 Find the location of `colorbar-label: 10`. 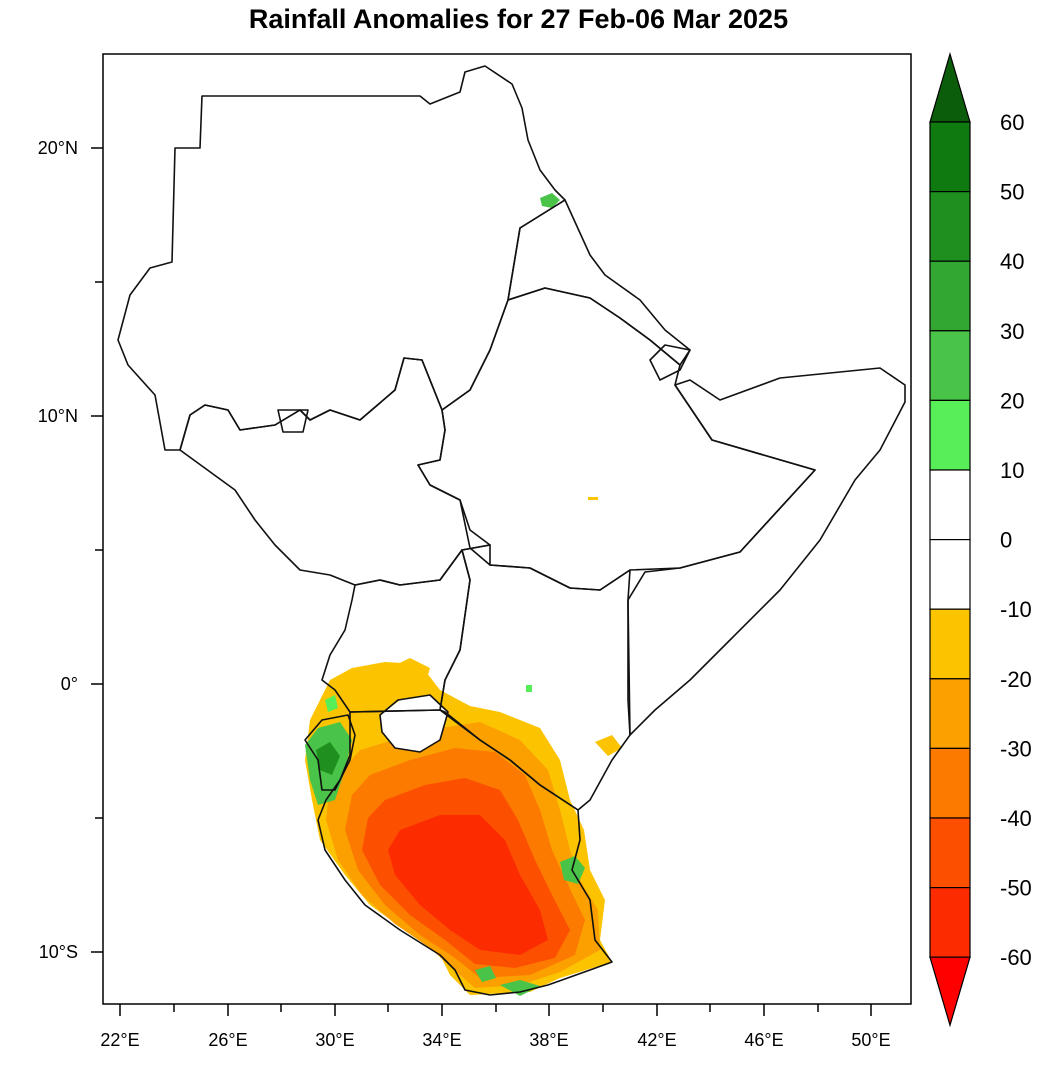

colorbar-label: 10 is located at coordinates (1012, 470).